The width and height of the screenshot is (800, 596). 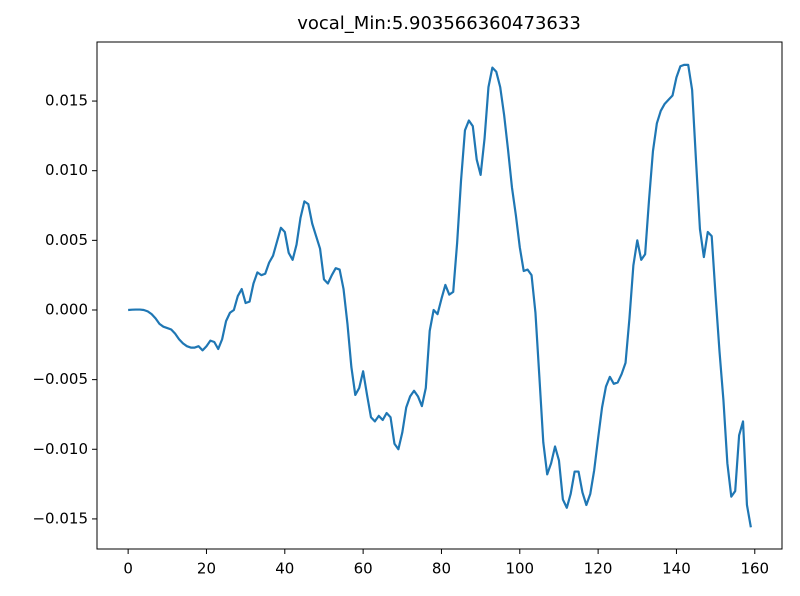 I want to click on y-tick-label: 0.010, so click(x=66, y=170).